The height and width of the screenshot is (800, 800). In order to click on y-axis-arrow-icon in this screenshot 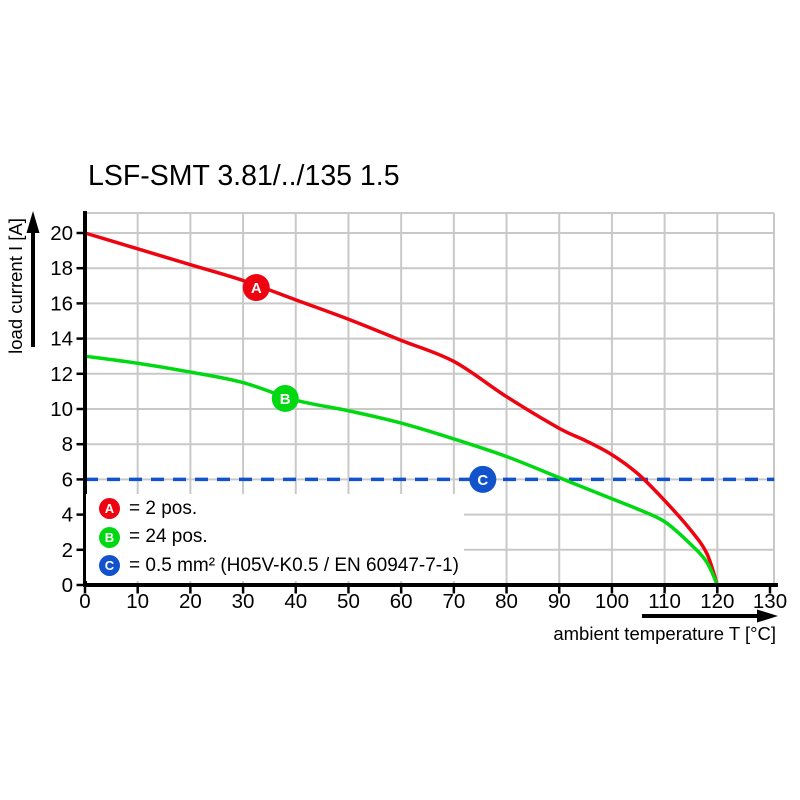, I will do `click(33, 279)`.